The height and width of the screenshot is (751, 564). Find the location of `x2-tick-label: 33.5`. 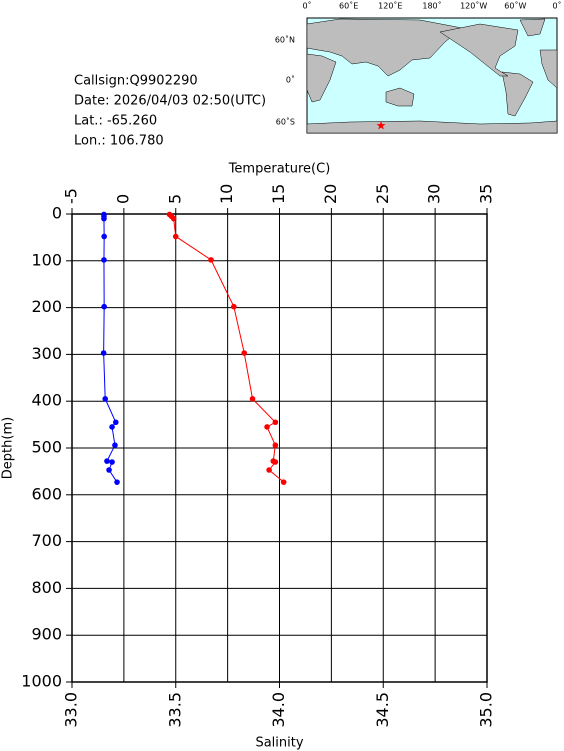

x2-tick-label: 33.5 is located at coordinates (174, 710).